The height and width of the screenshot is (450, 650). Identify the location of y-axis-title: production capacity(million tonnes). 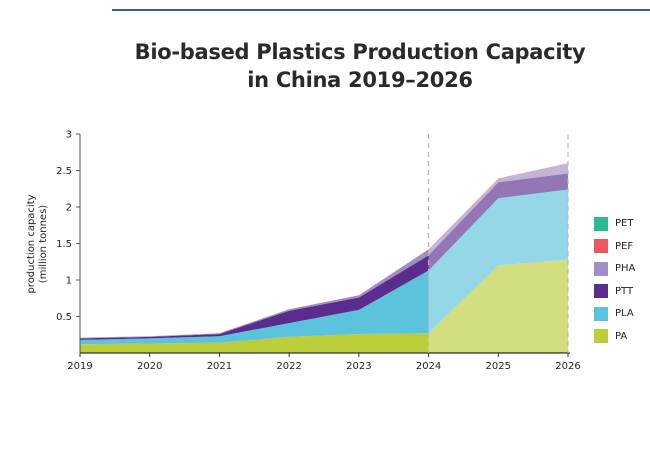
(37, 243).